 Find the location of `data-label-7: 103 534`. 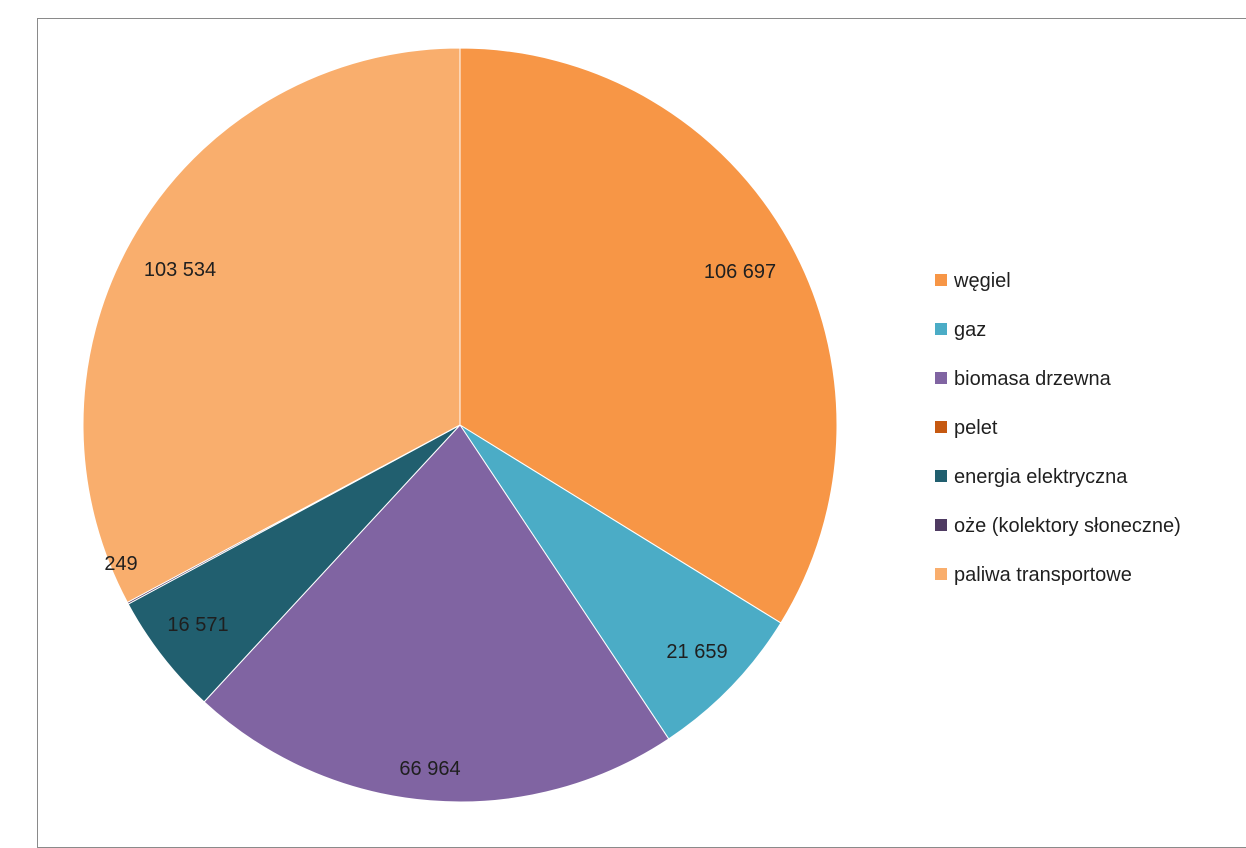

data-label-7: 103 534 is located at coordinates (180, 270).